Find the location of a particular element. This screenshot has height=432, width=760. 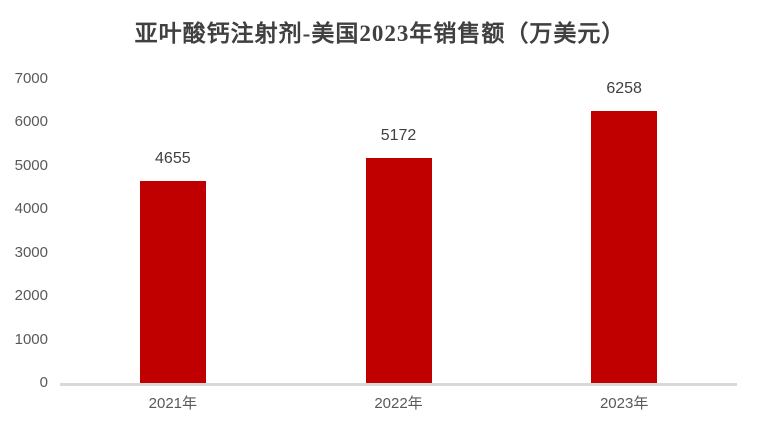

y-axis: 7000 6000 5000 4000 3000 2000 1000 0 is located at coordinates (24, 230).